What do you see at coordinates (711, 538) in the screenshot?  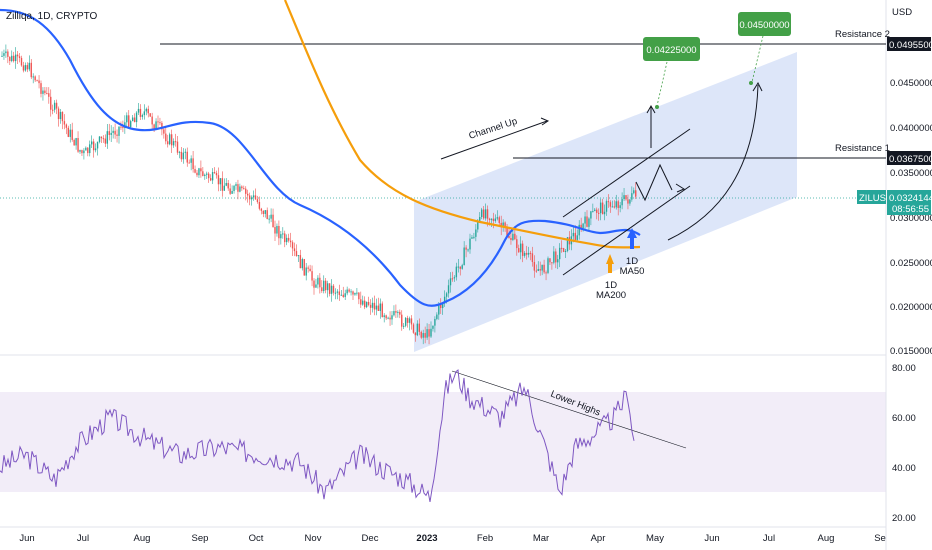 I see `time-label-jun-2: Jun` at bounding box center [711, 538].